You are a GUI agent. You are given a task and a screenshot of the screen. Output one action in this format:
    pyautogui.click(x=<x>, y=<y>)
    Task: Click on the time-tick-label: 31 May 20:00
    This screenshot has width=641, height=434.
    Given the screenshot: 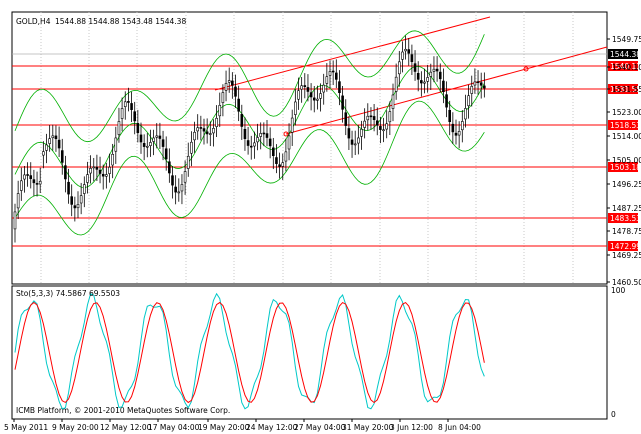 What is the action you would take?
    pyautogui.click(x=368, y=427)
    